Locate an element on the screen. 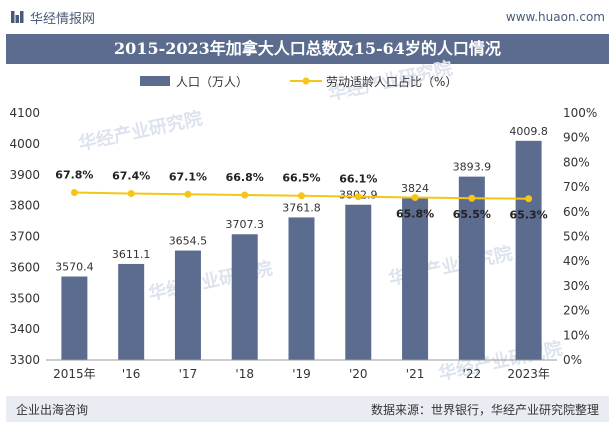  y-left-tick-3: 3600 is located at coordinates (24, 267).